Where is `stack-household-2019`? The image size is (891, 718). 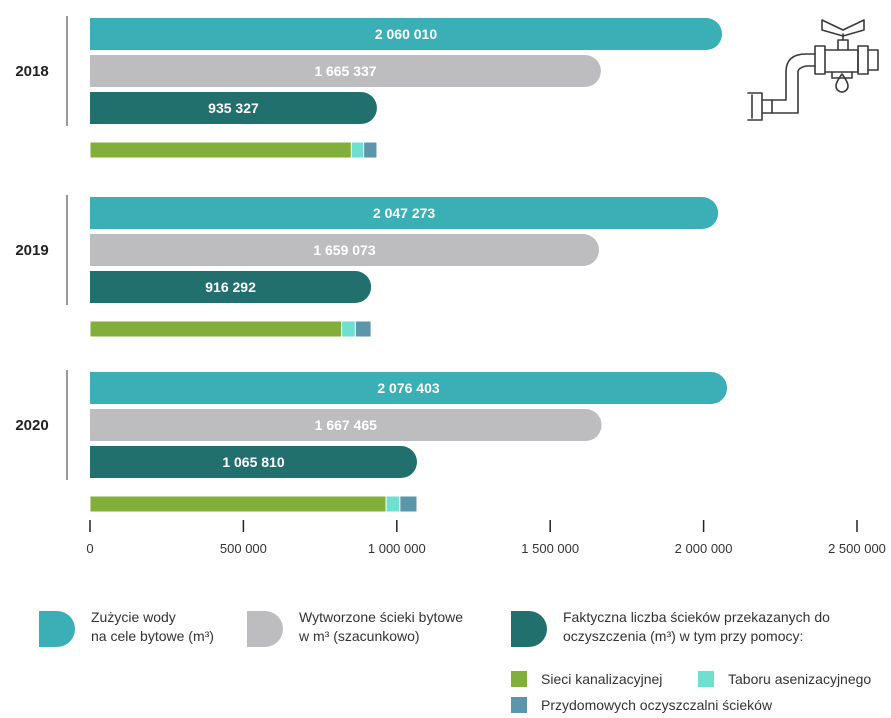 stack-household-2019 is located at coordinates (363, 329).